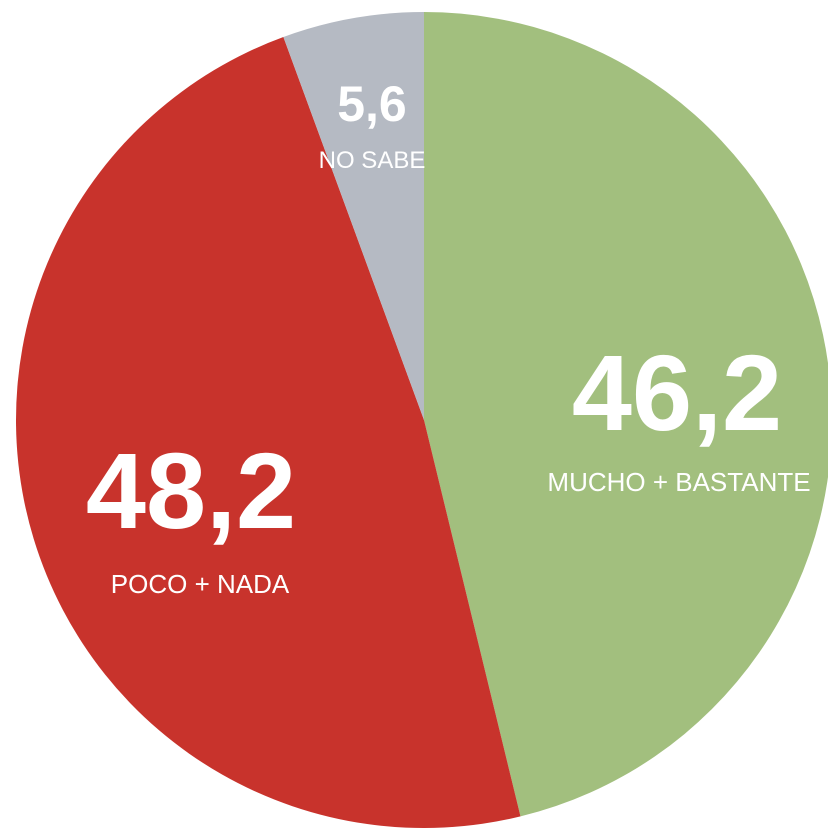 Image resolution: width=828 pixels, height=831 pixels. I want to click on slice-value-no-sabe: 5,6, so click(372, 104).